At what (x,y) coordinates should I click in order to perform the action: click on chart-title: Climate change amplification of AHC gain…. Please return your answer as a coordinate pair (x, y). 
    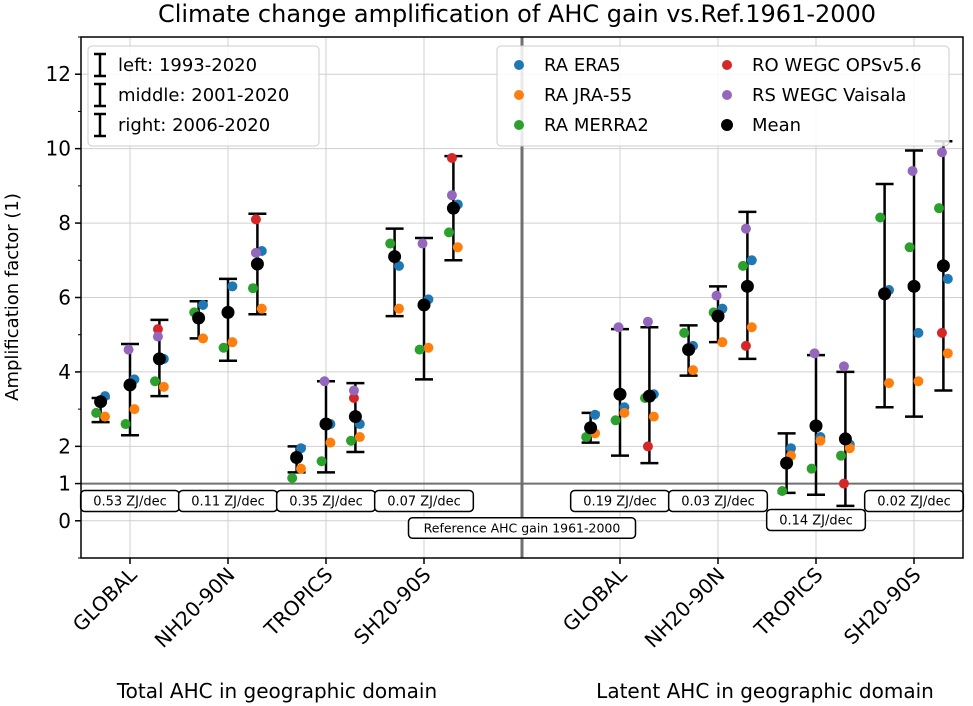
    Looking at the image, I should click on (517, 14).